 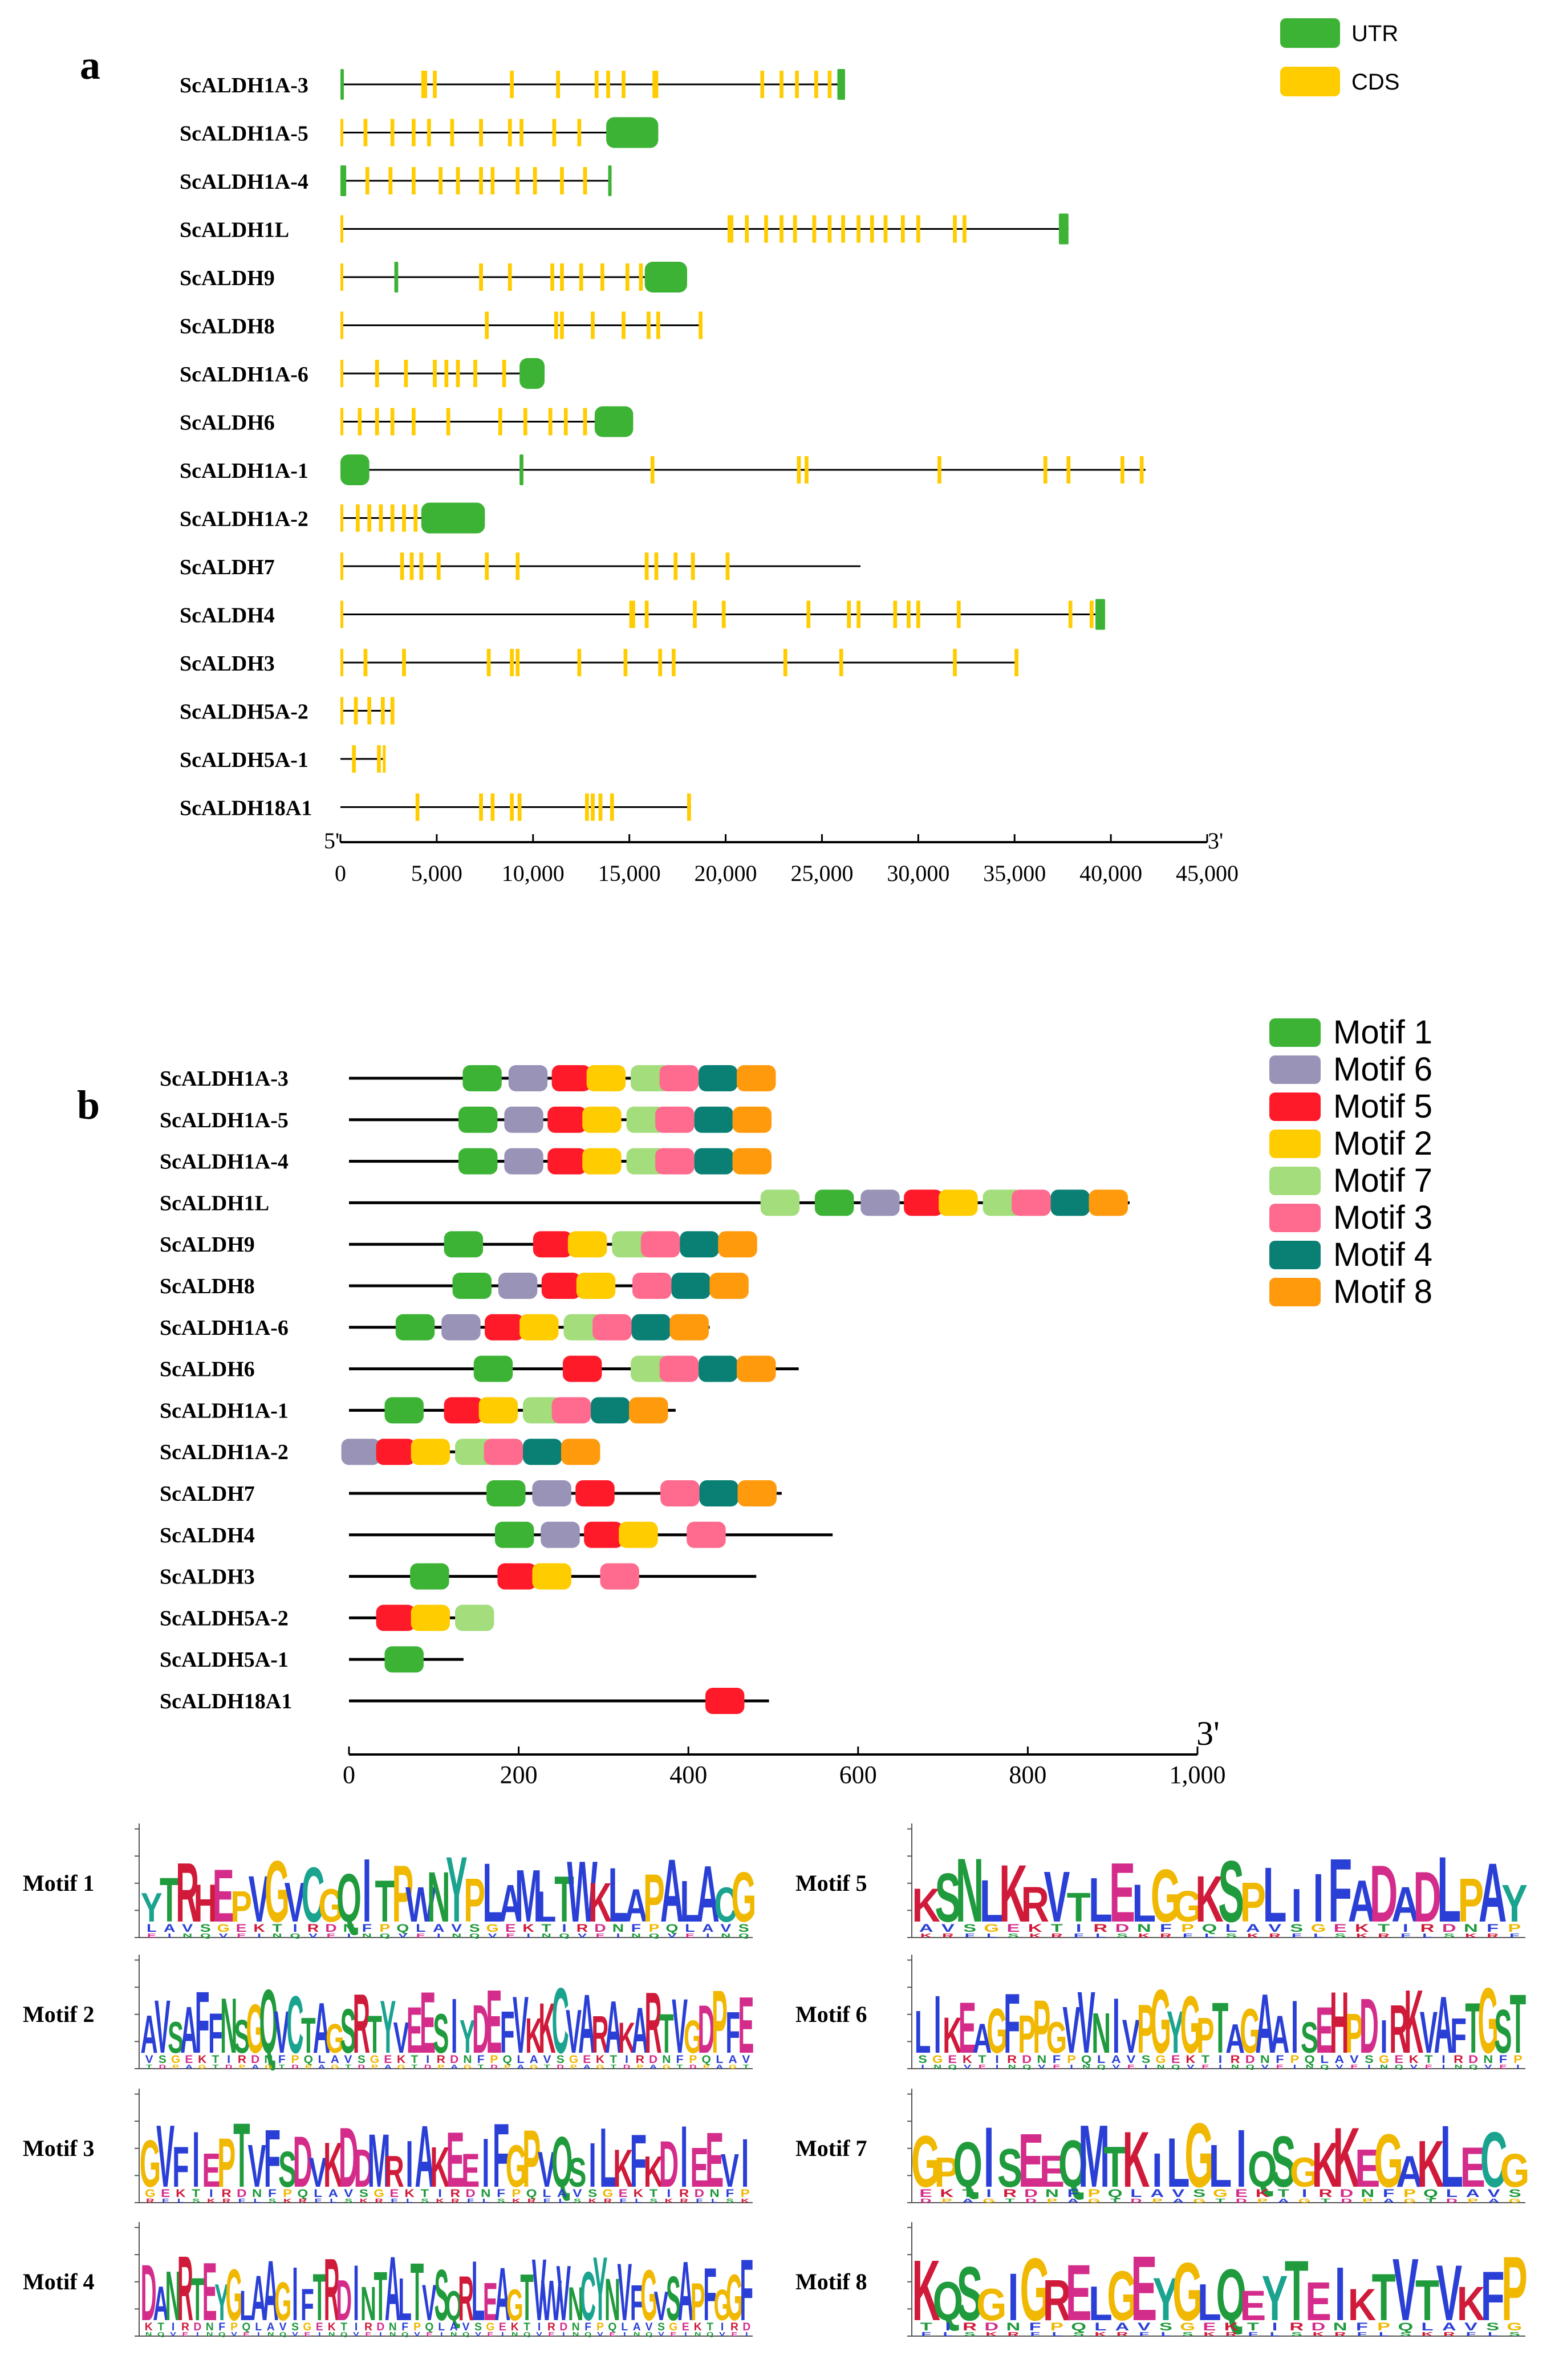 I want to click on protein-track: ScALDH9, so click(x=458, y=1244).